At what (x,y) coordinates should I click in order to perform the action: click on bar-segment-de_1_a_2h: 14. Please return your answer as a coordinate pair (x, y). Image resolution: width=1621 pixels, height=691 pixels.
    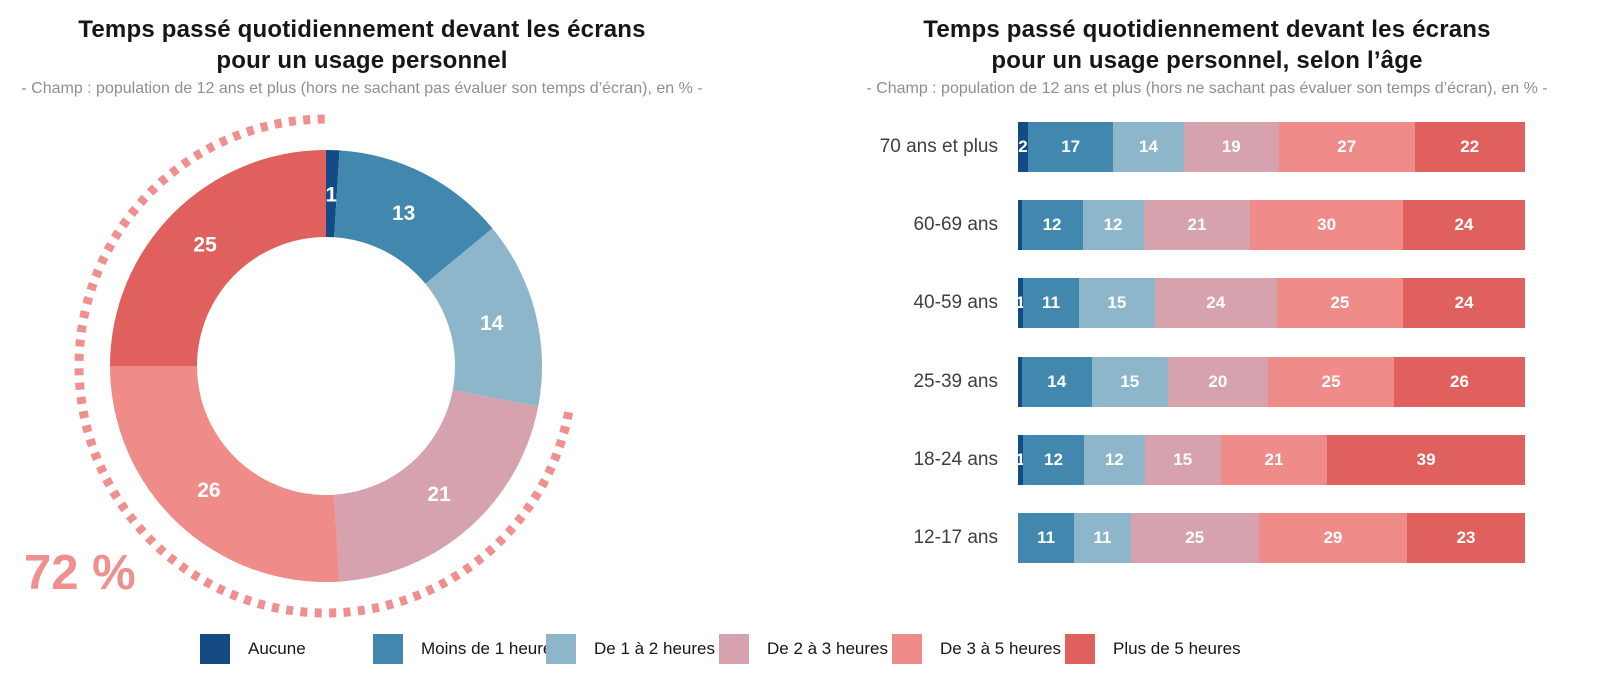
    Looking at the image, I should click on (1148, 147).